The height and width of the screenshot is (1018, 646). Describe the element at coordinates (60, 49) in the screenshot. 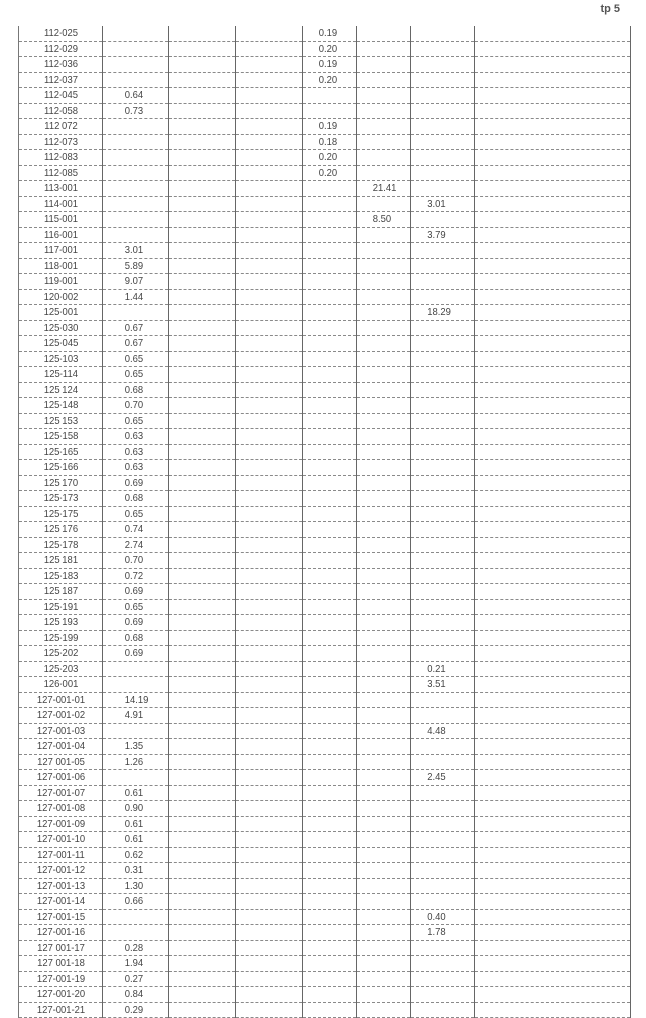

I see `row-id-cell: 112-029` at that location.